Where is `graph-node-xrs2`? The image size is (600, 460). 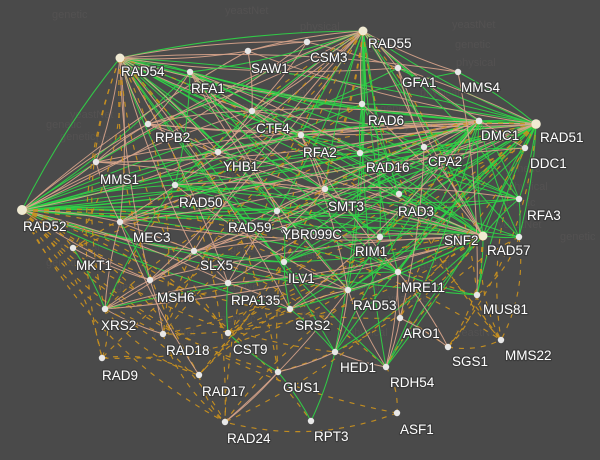
graph-node-xrs2 is located at coordinates (105, 309).